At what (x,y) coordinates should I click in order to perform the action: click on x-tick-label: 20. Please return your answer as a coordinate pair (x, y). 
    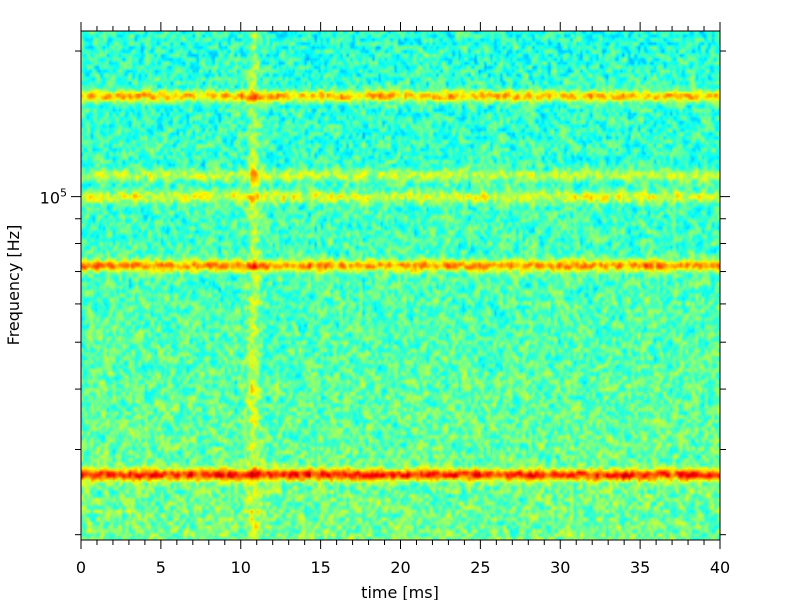
    Looking at the image, I should click on (400, 567).